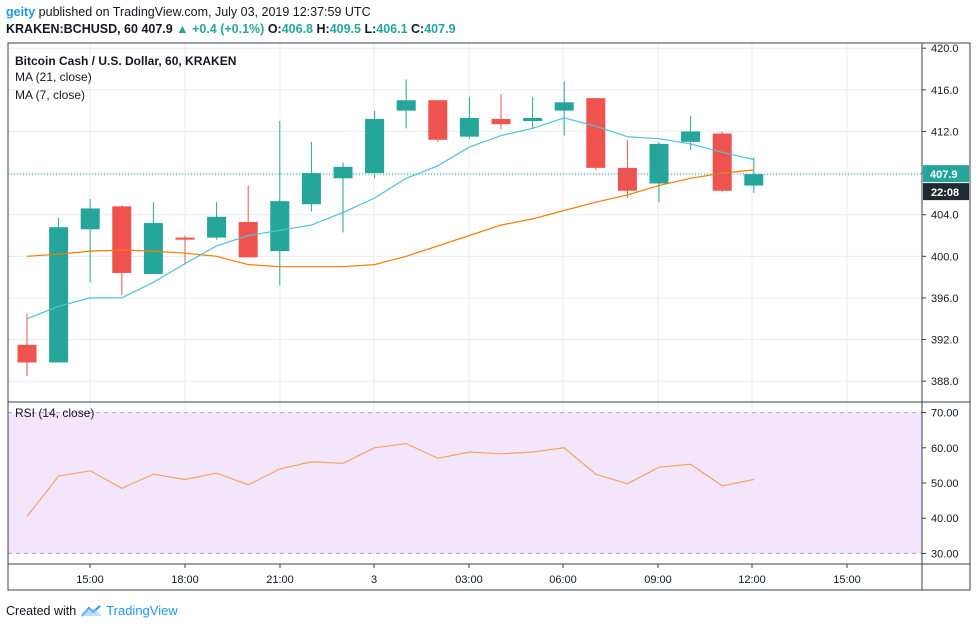 This screenshot has width=977, height=628. Describe the element at coordinates (945, 299) in the screenshot. I see `price-tick-label: 396.0` at that location.